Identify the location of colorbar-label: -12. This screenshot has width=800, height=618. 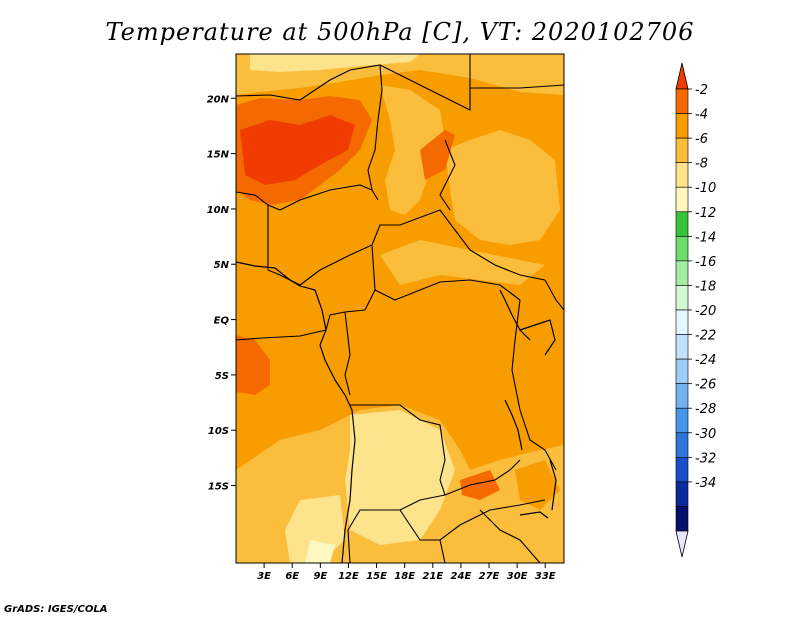
(705, 213).